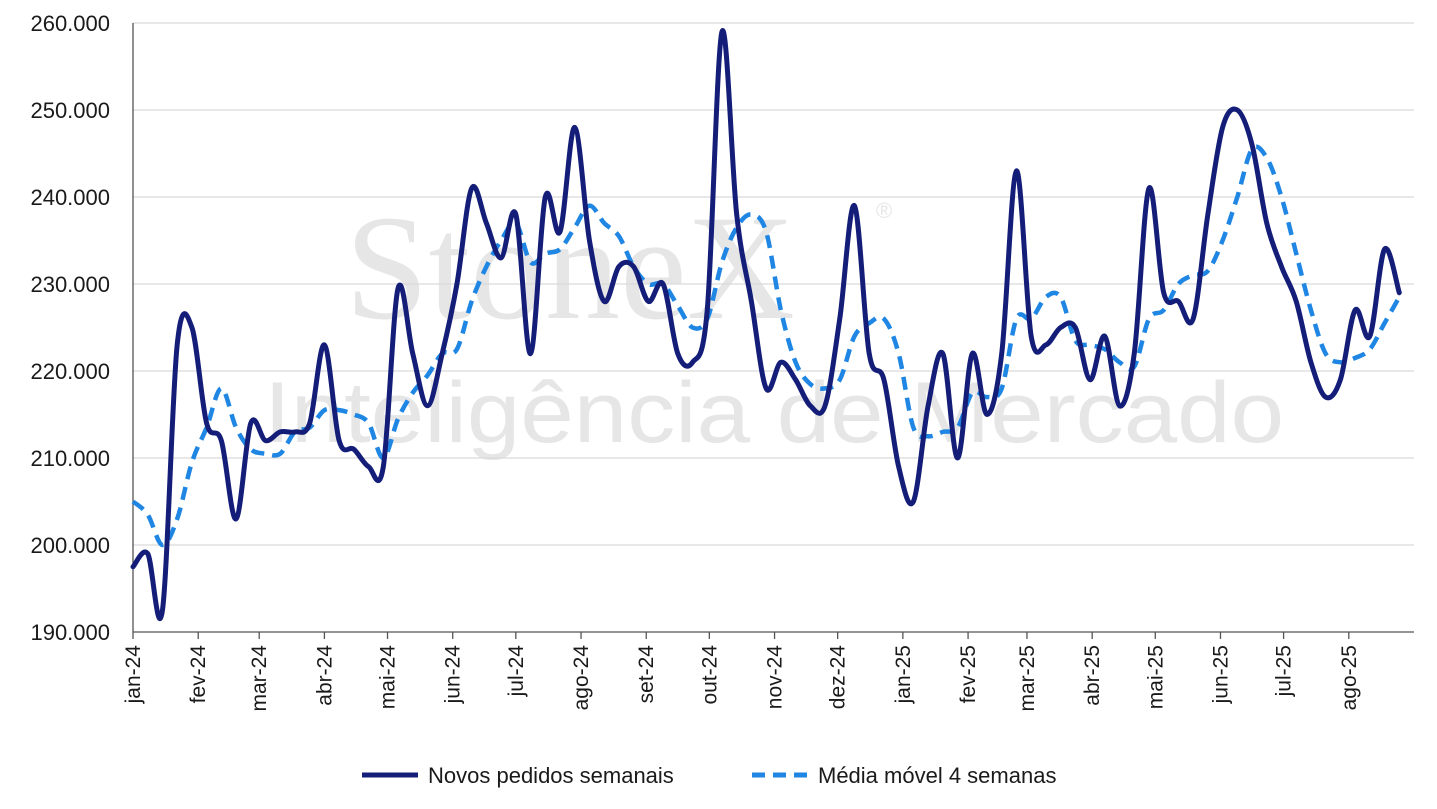 The height and width of the screenshot is (809, 1437). I want to click on legend-item-weekly-orders: Novos pedidos semanais, so click(518, 775).